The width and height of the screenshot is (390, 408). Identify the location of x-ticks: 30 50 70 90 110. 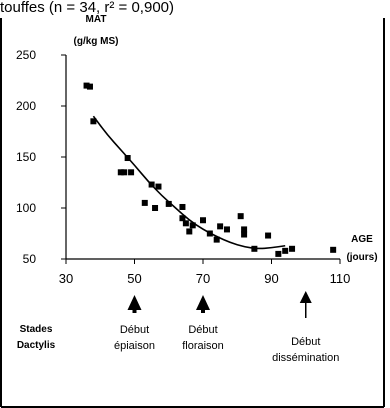
(205, 272).